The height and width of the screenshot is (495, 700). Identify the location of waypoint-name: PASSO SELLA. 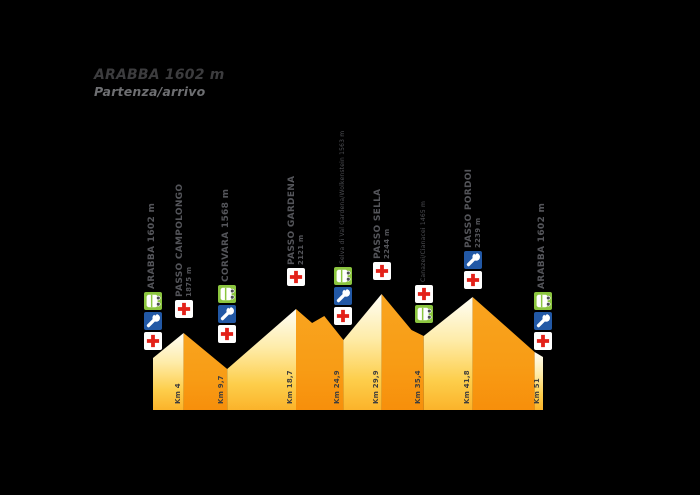
(377, 223).